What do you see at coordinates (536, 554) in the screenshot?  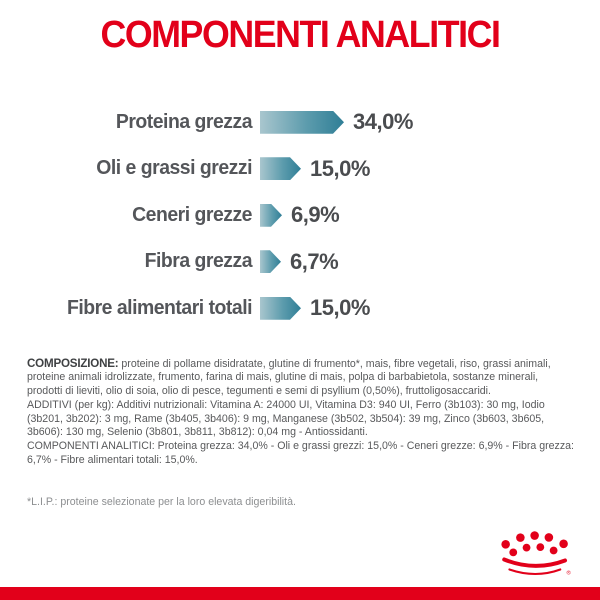 I see `royal-canin-crown-logo: ®` at bounding box center [536, 554].